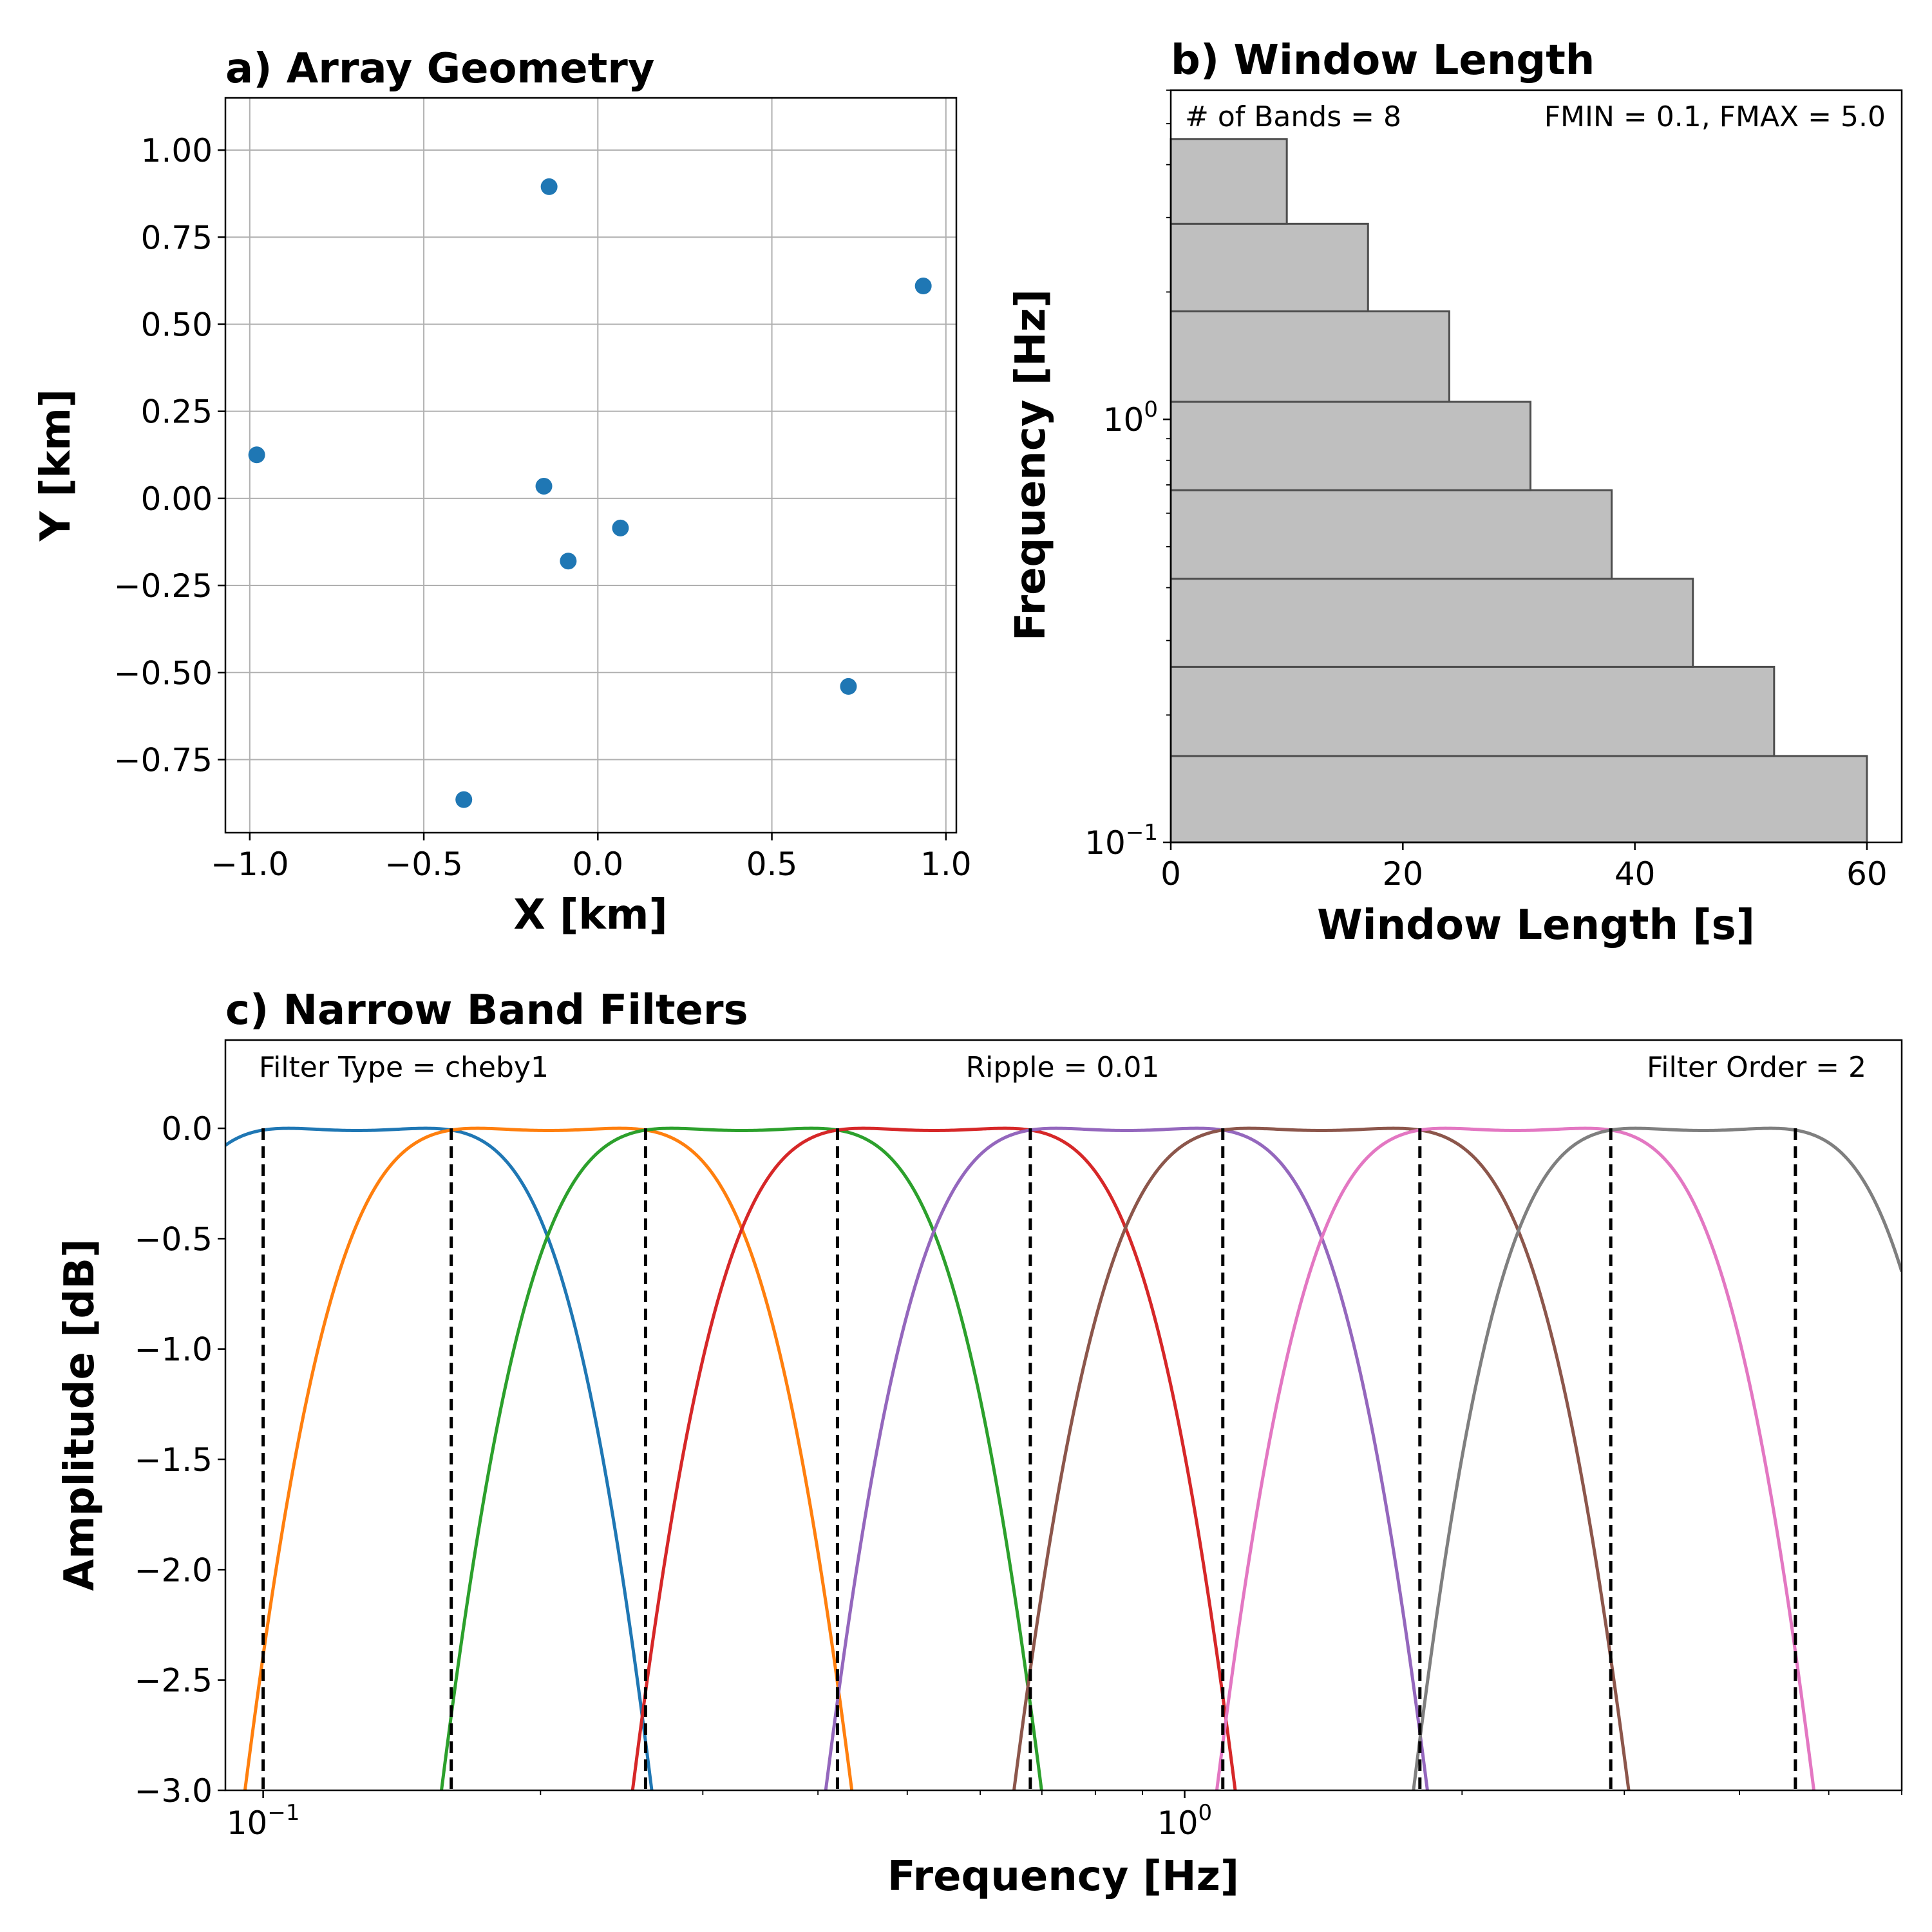  I want to click on panel-a-x-tick-label: −1.0, so click(250, 865).